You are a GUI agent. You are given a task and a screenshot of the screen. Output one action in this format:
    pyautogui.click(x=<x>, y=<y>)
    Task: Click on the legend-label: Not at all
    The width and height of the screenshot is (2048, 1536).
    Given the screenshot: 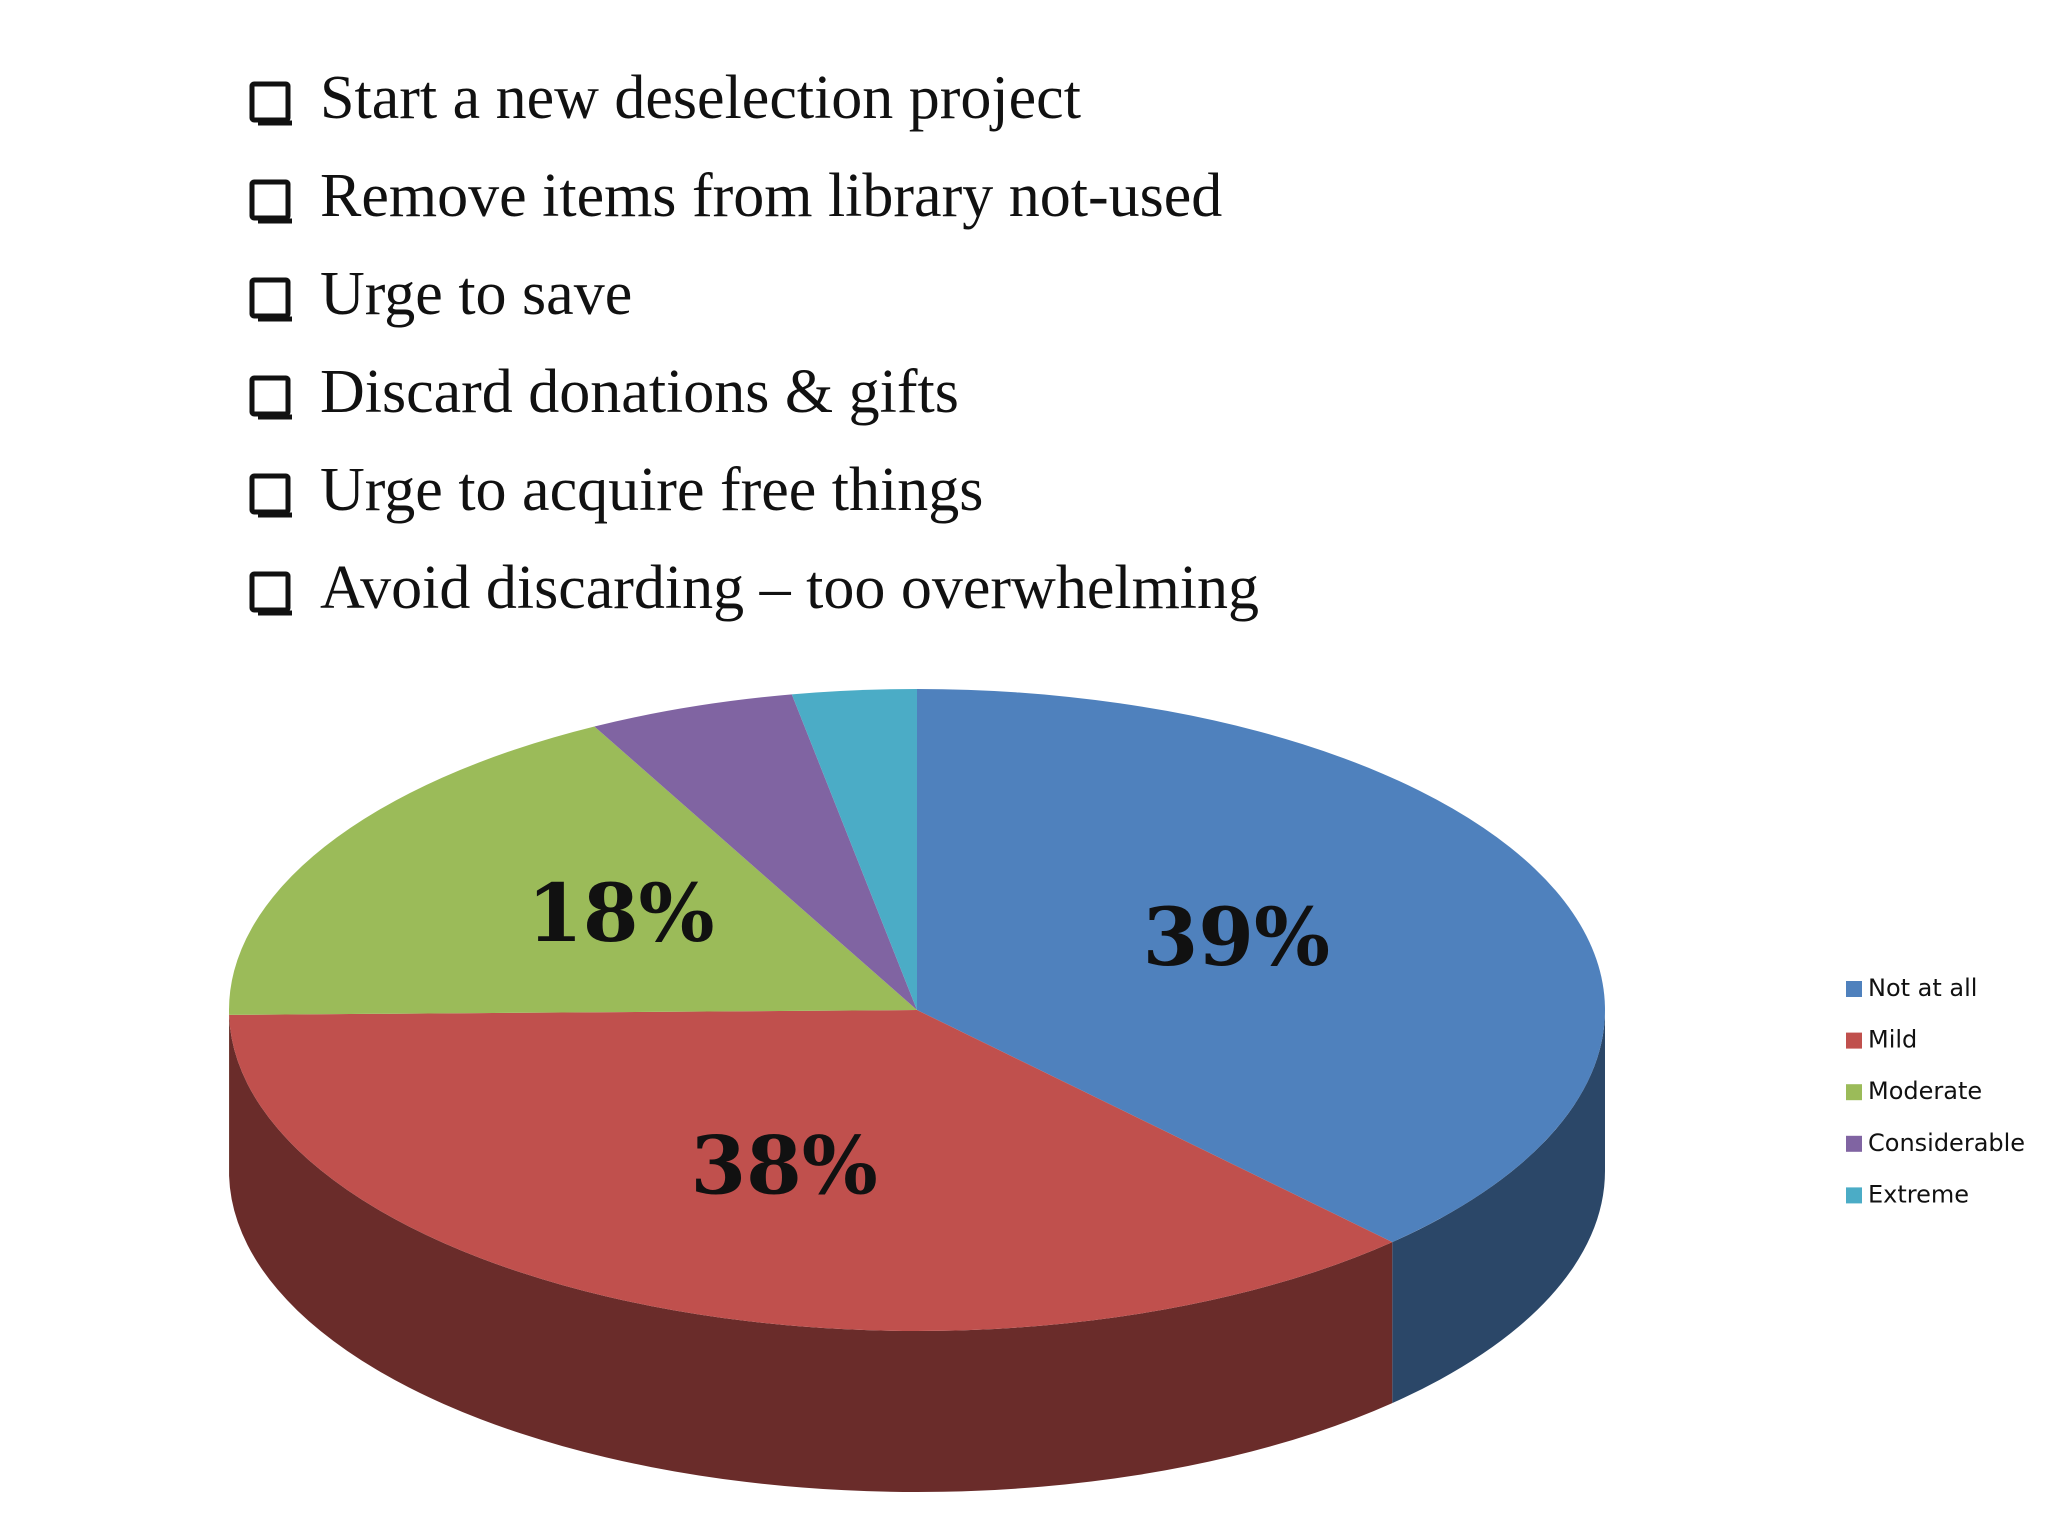 What is the action you would take?
    pyautogui.click(x=1922, y=988)
    